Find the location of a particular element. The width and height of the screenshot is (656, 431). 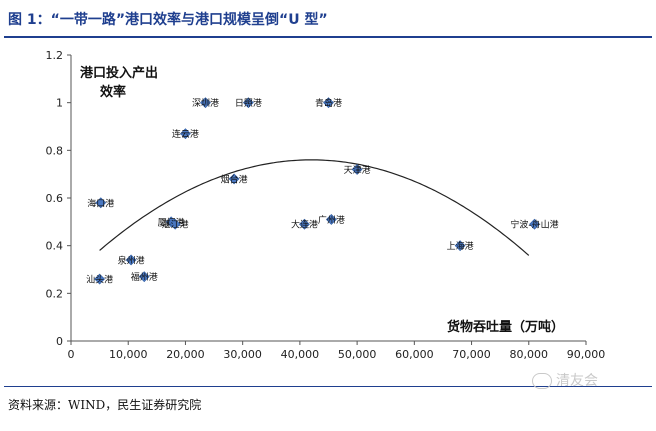

source-note: 资料来源：WIND，民生证券研究院 is located at coordinates (105, 405).